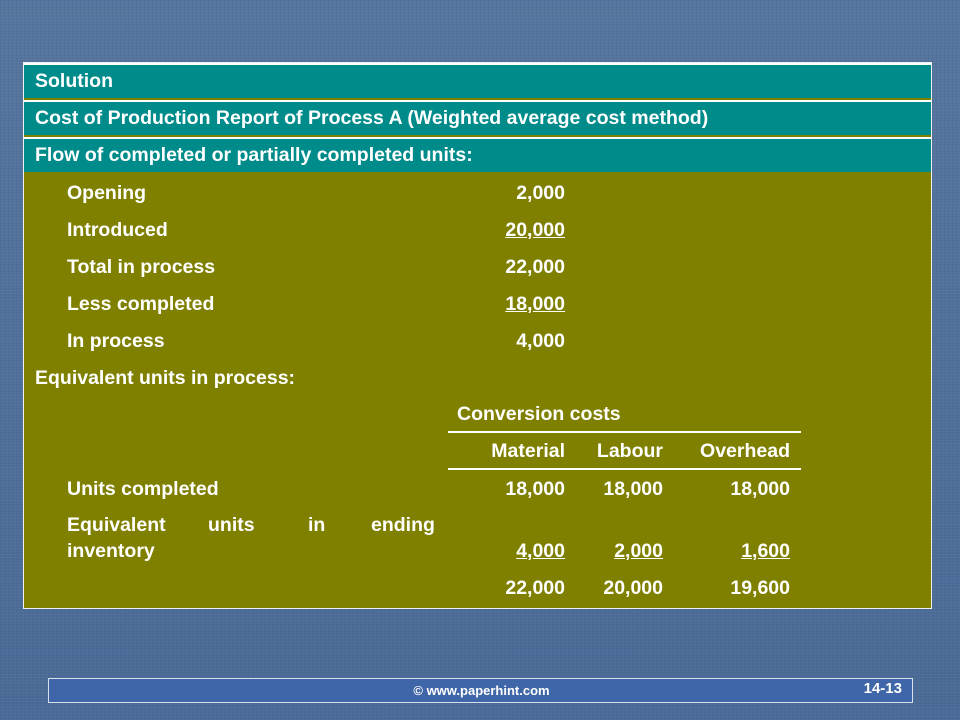  I want to click on ending-inventory-word-1: Equivalent, so click(116, 525).